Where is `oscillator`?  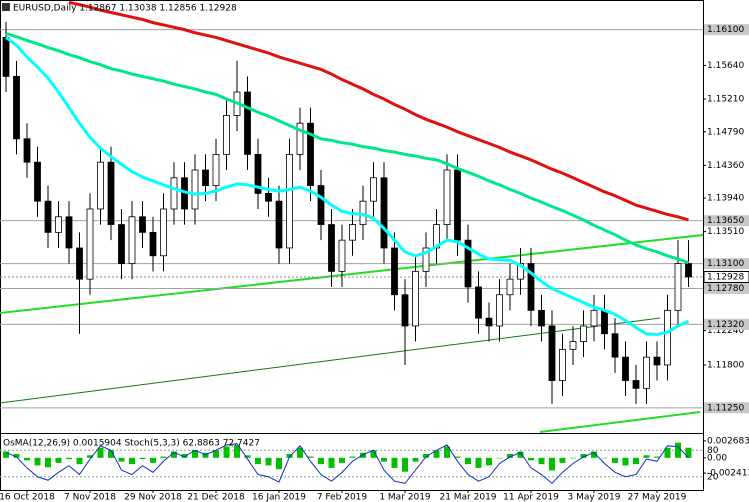
oscillator is located at coordinates (351, 463).